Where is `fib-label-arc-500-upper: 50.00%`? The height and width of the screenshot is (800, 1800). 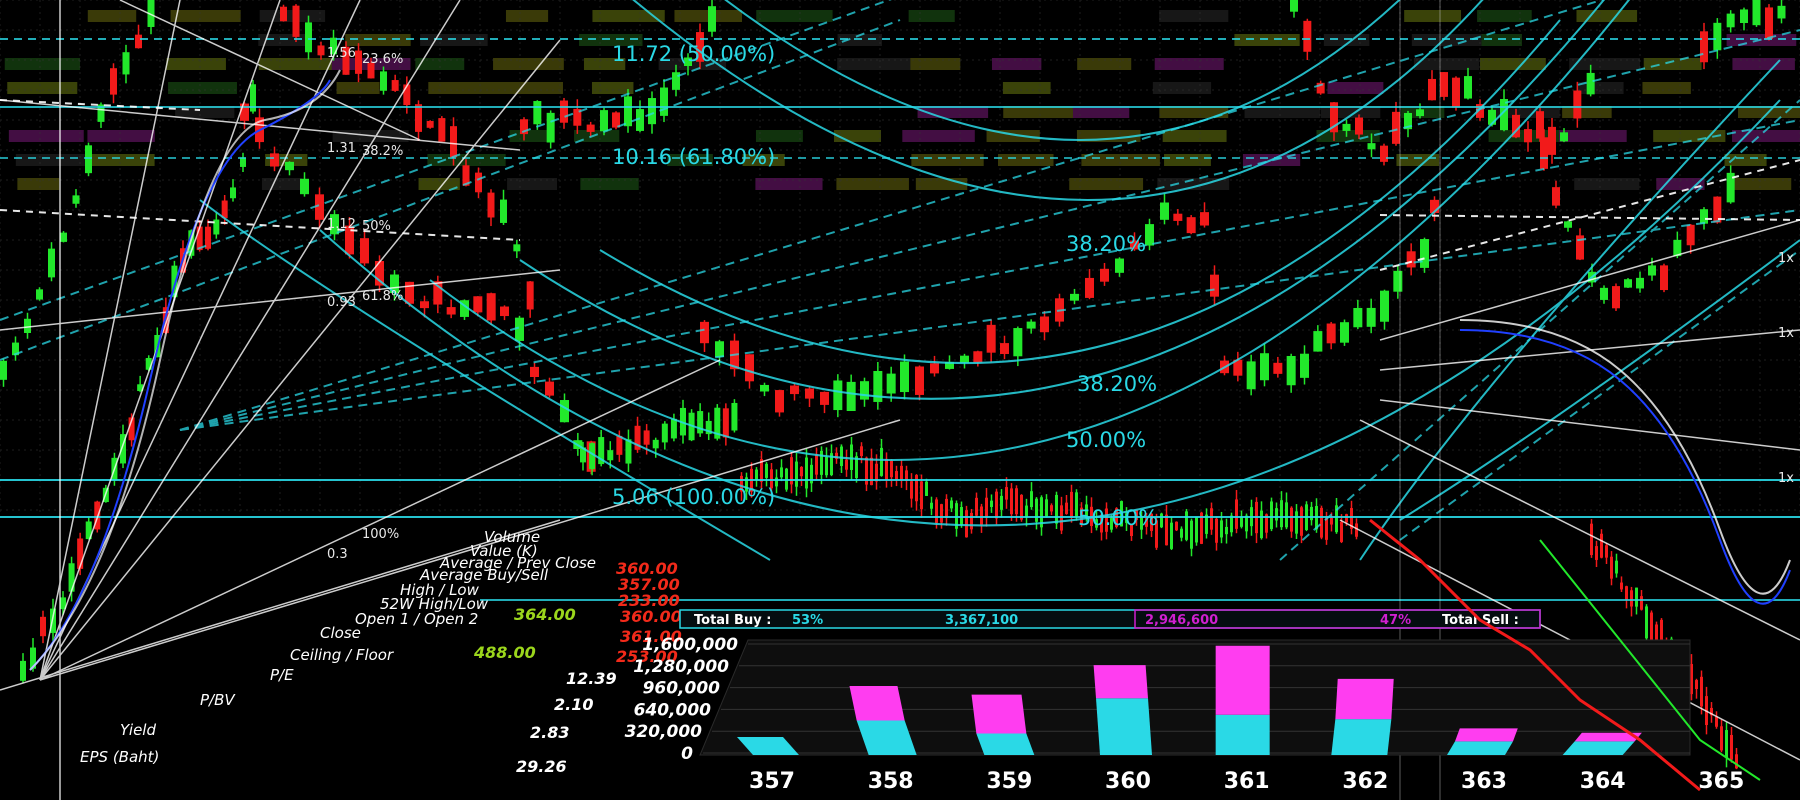
fib-label-arc-500-upper: 50.00% is located at coordinates (1106, 440).